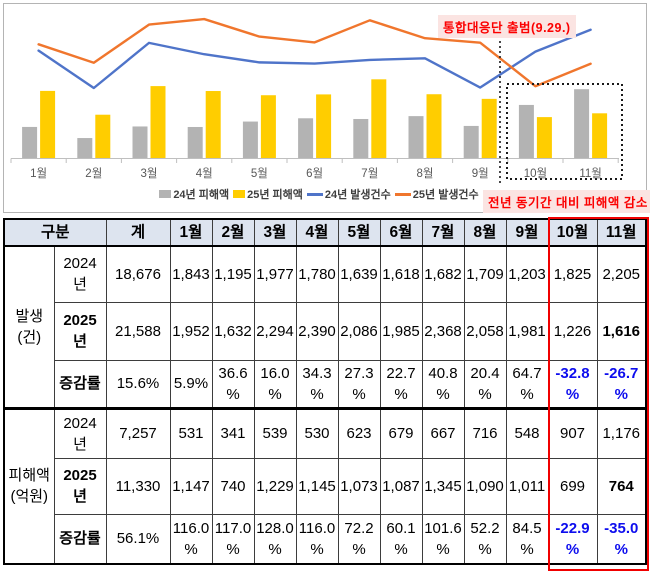 The width and height of the screenshot is (650, 574). What do you see at coordinates (443, 232) in the screenshot?
I see `column-header: 7월` at bounding box center [443, 232].